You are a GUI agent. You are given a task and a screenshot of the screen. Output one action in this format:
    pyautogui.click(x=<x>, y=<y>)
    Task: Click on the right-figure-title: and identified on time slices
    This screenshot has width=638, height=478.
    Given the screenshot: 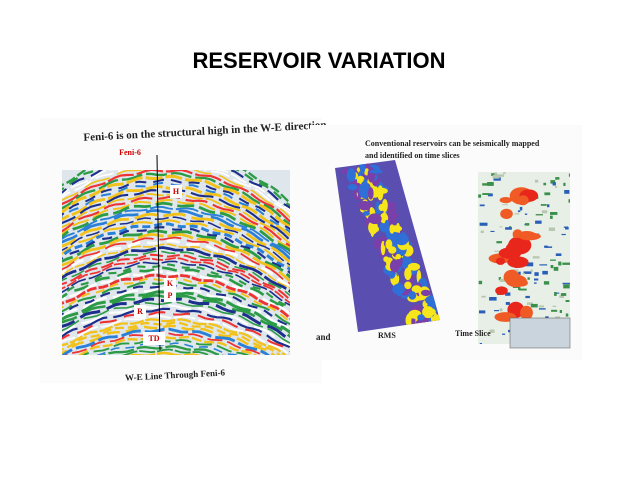 What is the action you would take?
    pyautogui.click(x=412, y=155)
    